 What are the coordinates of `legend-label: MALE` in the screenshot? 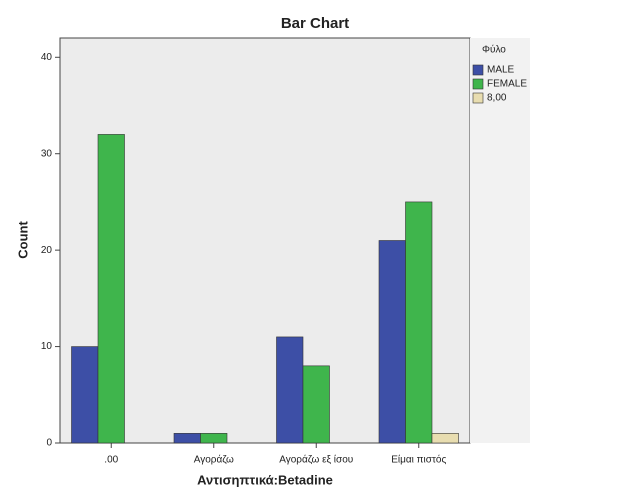 It's located at (501, 70).